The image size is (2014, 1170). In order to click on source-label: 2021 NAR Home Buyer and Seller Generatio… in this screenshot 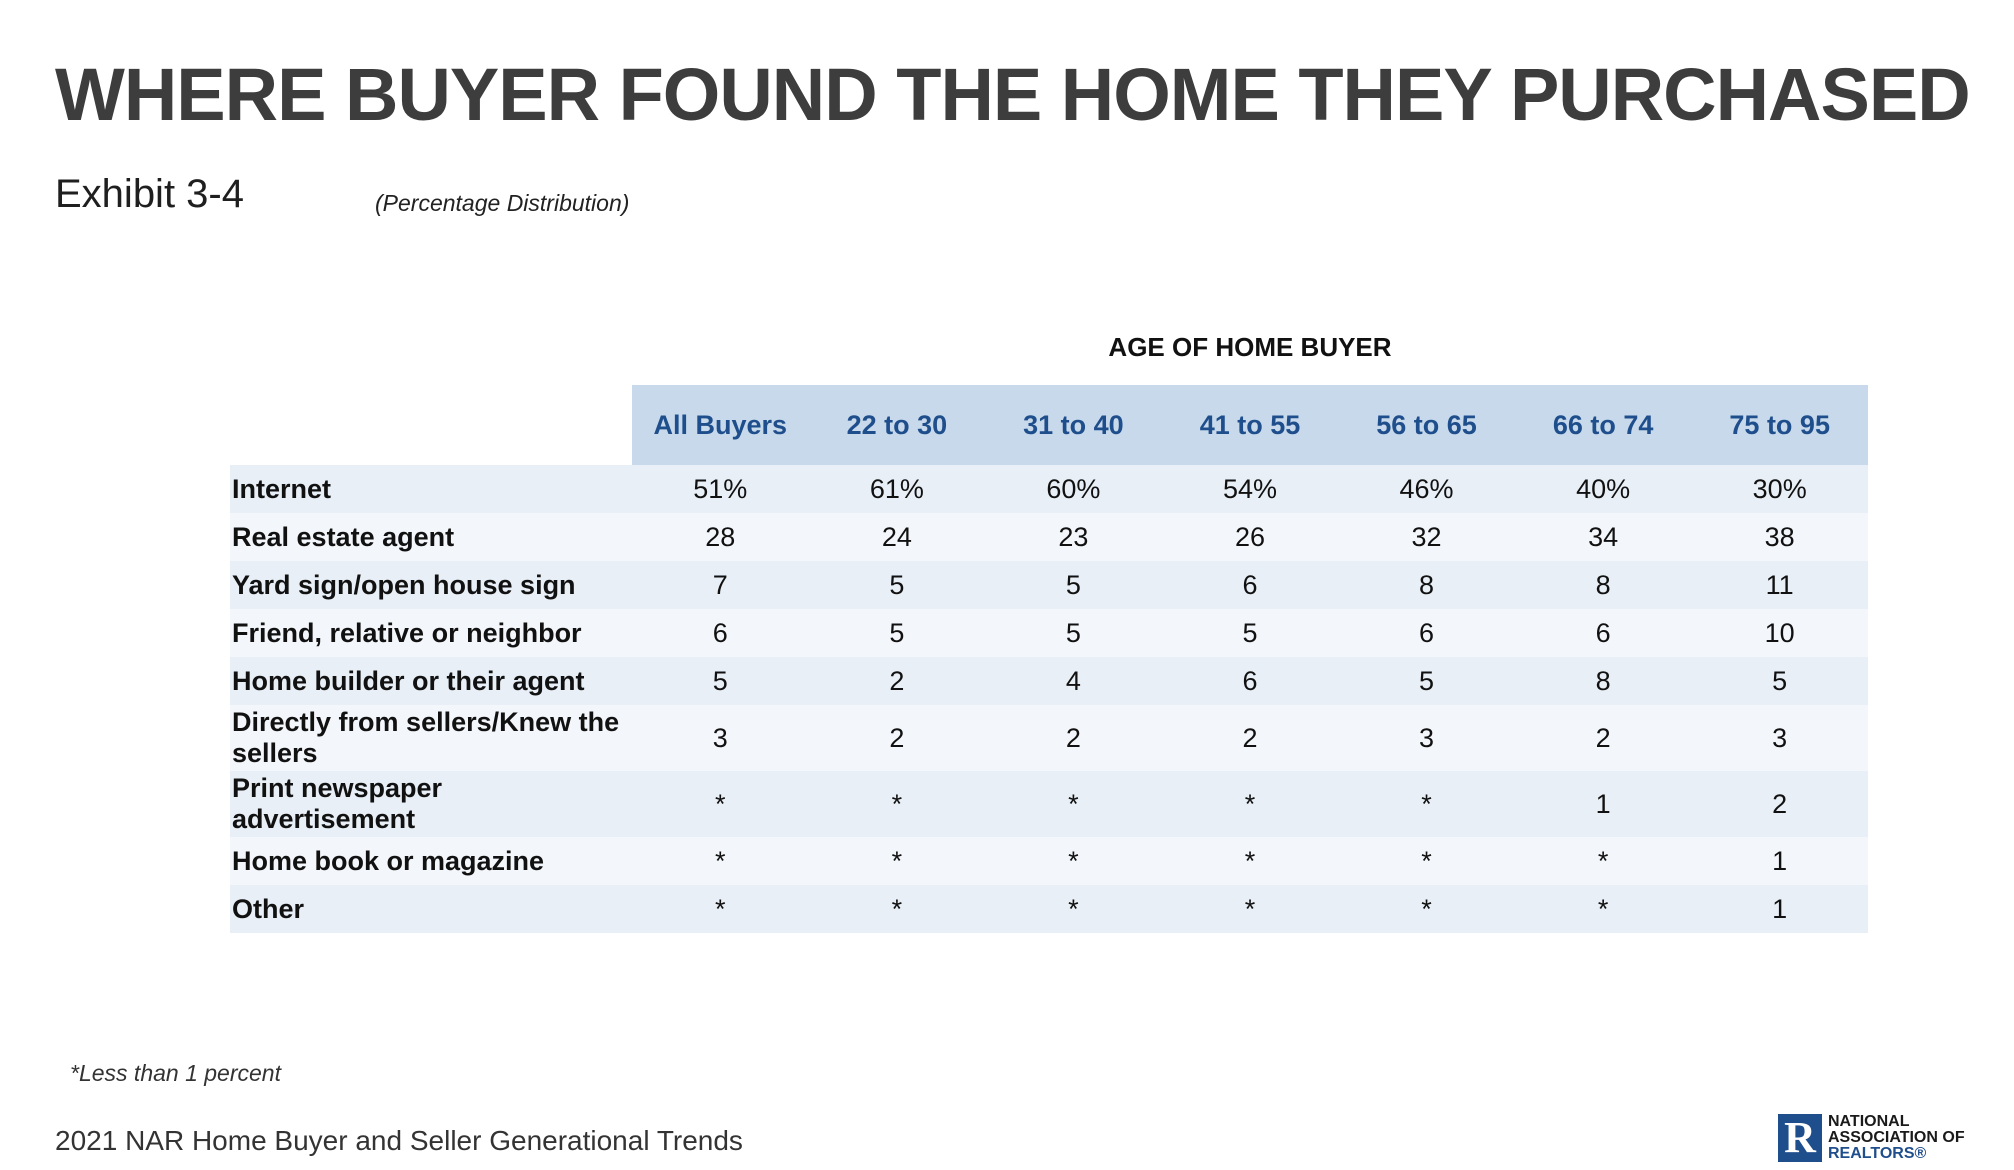, I will do `click(399, 1140)`.